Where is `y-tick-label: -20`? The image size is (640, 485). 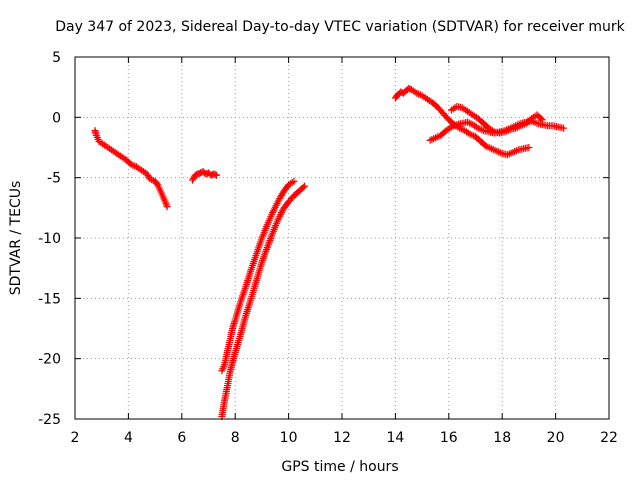
y-tick-label: -20 is located at coordinates (49, 360).